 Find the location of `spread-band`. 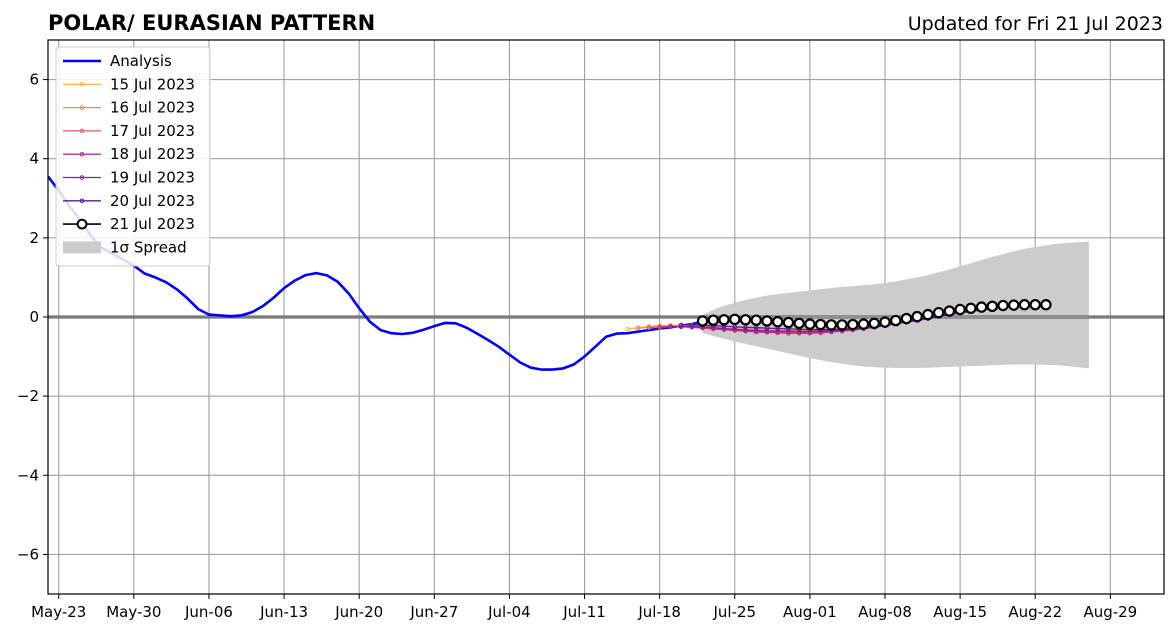

spread-band is located at coordinates (895, 305).